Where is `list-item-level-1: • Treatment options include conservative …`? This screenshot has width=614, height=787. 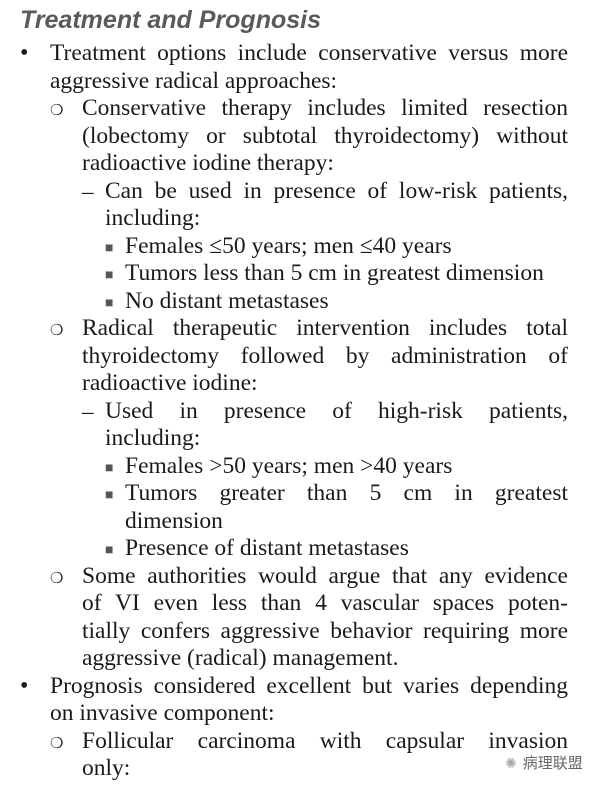 list-item-level-1: • Treatment options include conservative … is located at coordinates (307, 67).